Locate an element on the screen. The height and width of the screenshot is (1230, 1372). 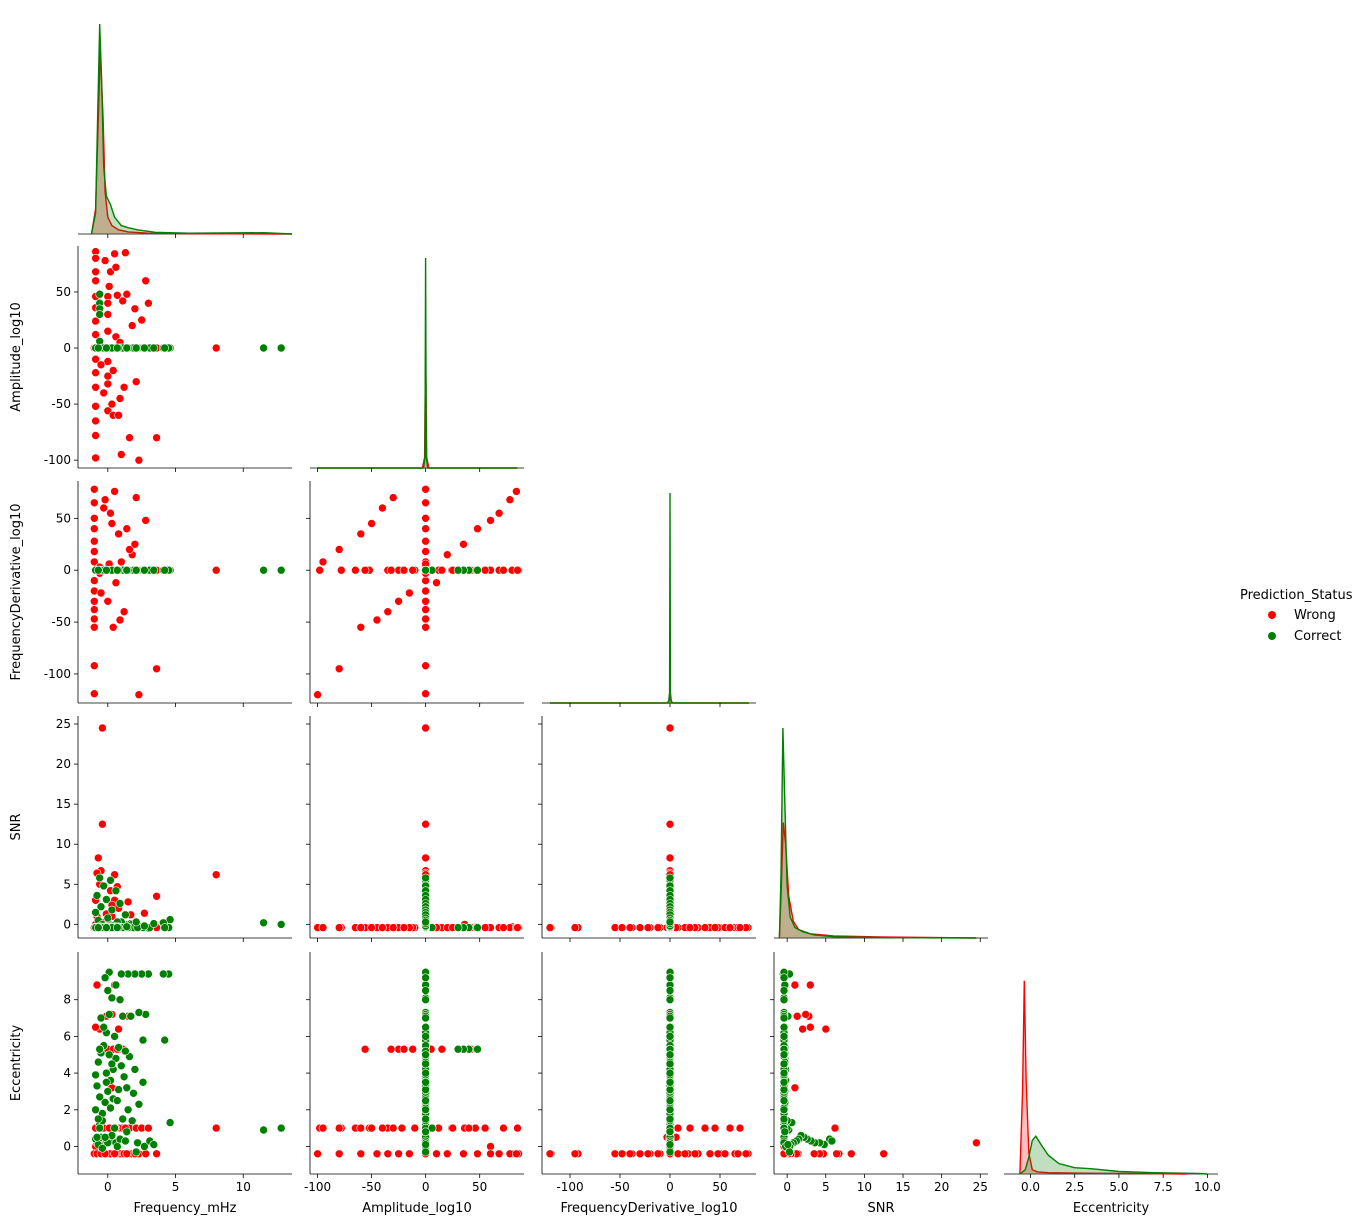
x-tick-label: 15 is located at coordinates (902, 1187).